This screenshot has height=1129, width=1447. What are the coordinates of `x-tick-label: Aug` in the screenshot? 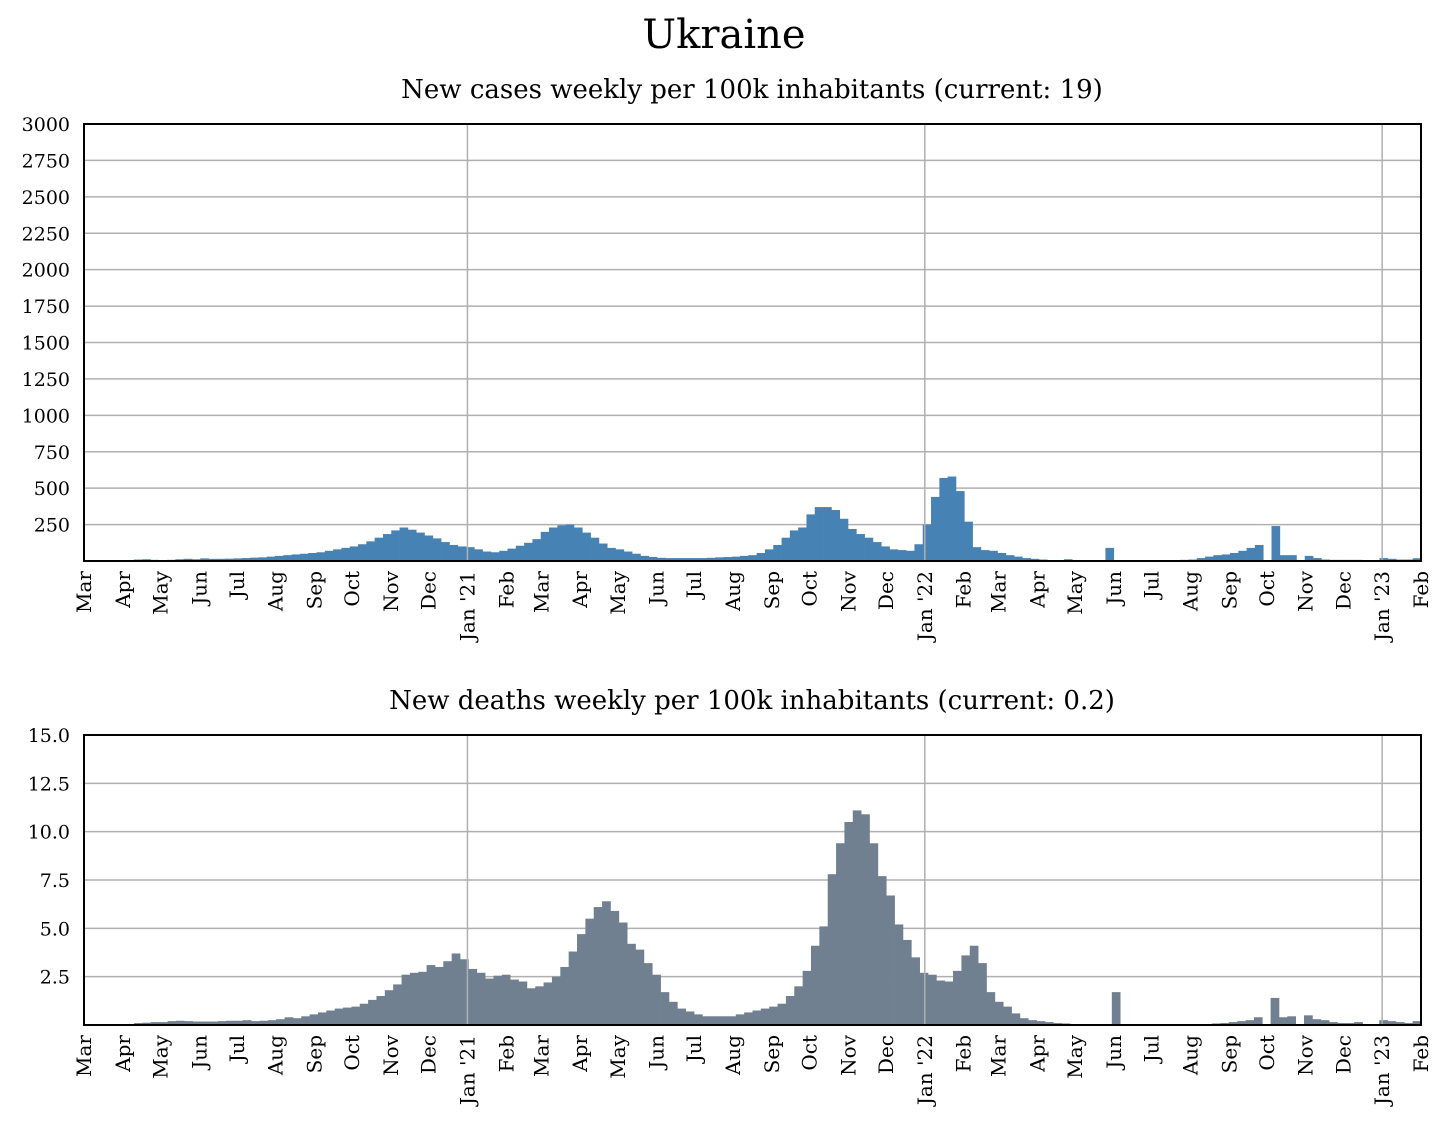 It's located at (276, 1055).